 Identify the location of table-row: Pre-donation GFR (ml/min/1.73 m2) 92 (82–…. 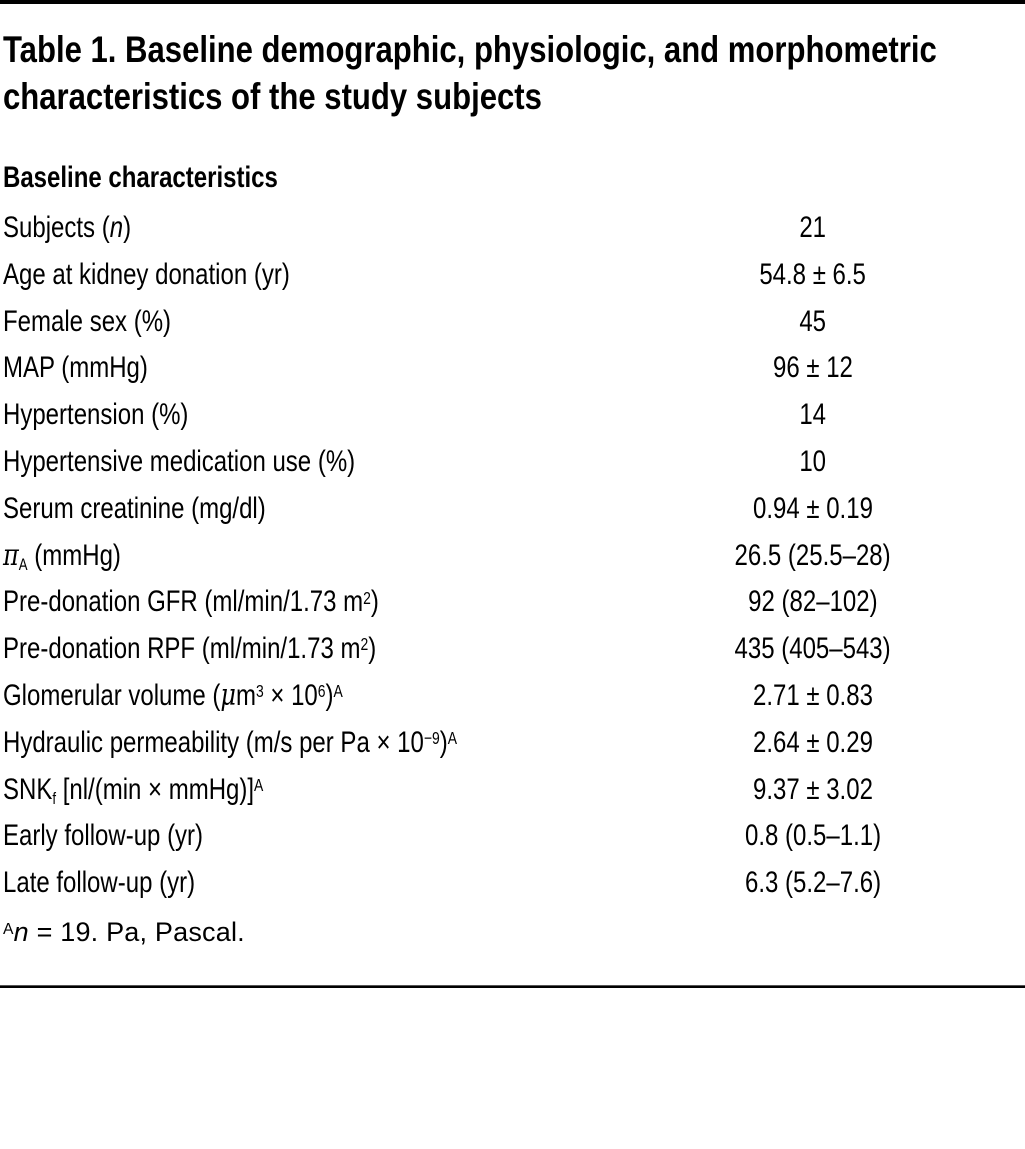
(512, 602).